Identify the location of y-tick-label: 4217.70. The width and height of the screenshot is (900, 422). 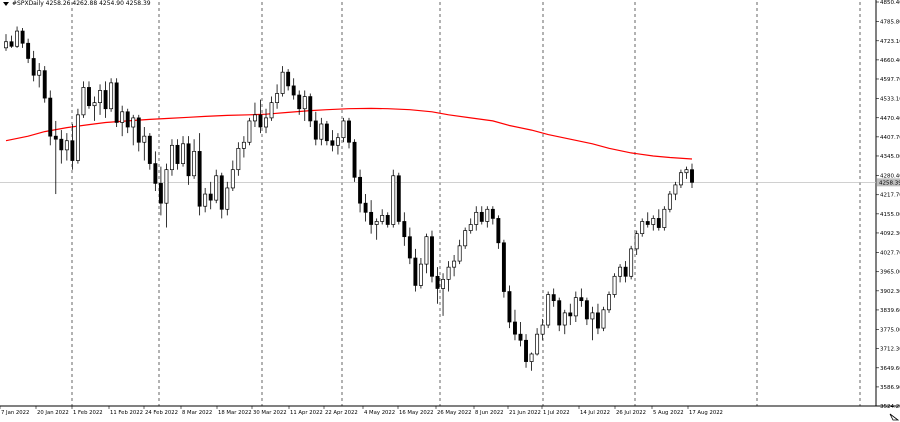
(890, 196).